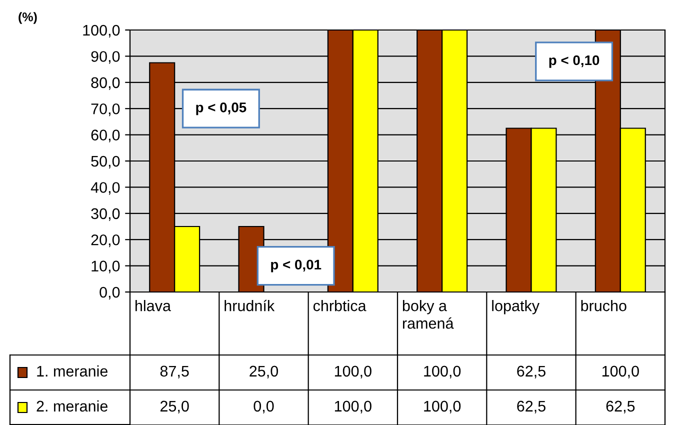  What do you see at coordinates (516, 307) in the screenshot?
I see `x-tick-label: lopatky` at bounding box center [516, 307].